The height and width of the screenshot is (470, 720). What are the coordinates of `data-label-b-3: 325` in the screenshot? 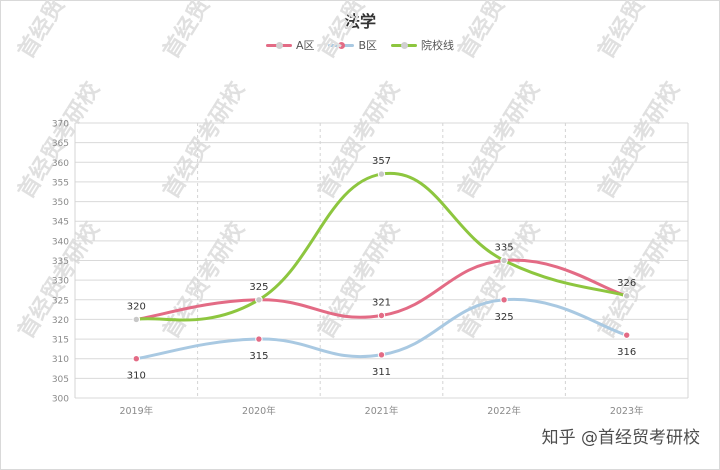 It's located at (504, 317).